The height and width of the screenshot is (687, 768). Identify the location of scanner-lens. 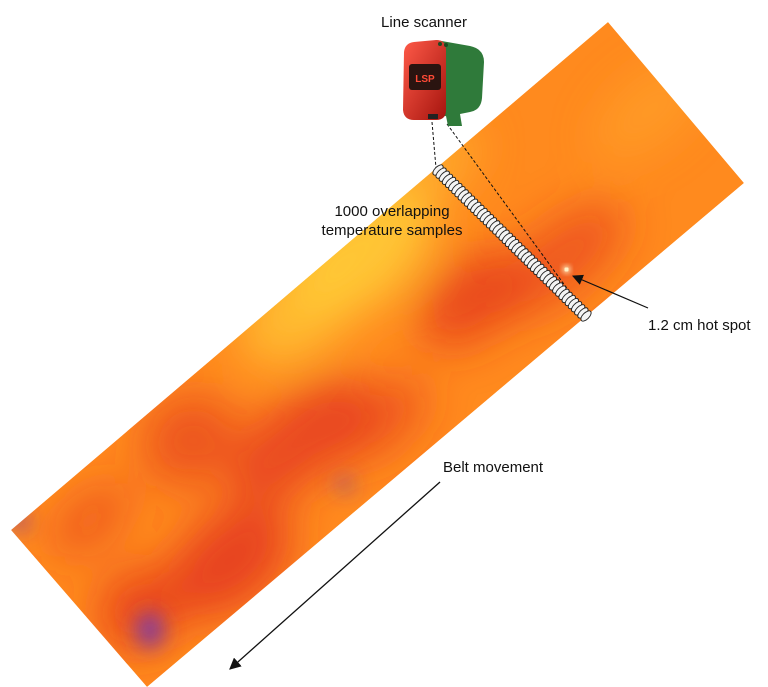
(433, 116).